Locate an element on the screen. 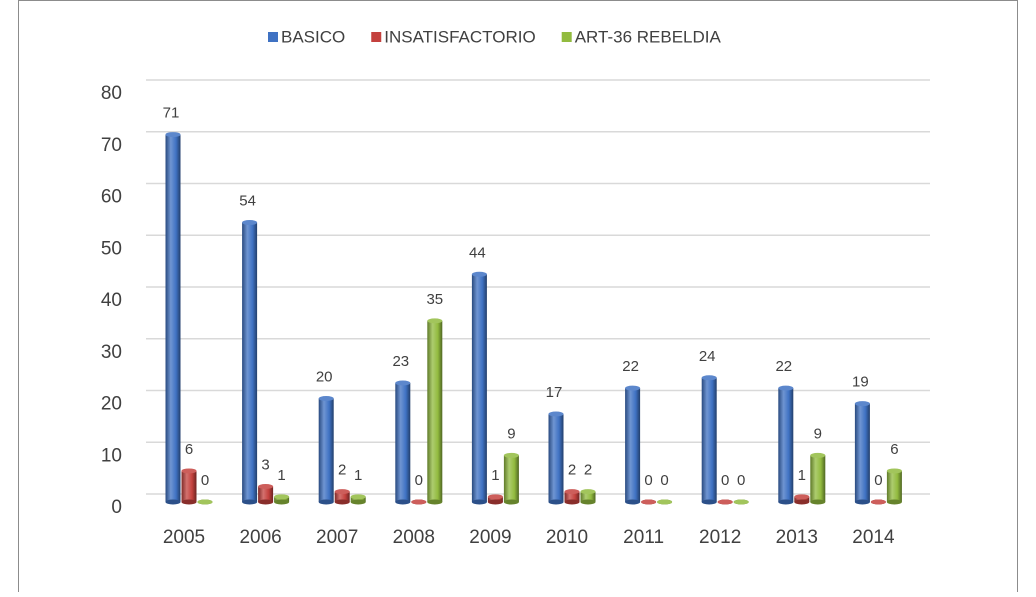 Image resolution: width=1036 pixels, height=597 pixels. x-tick-label: 2014 is located at coordinates (873, 537).